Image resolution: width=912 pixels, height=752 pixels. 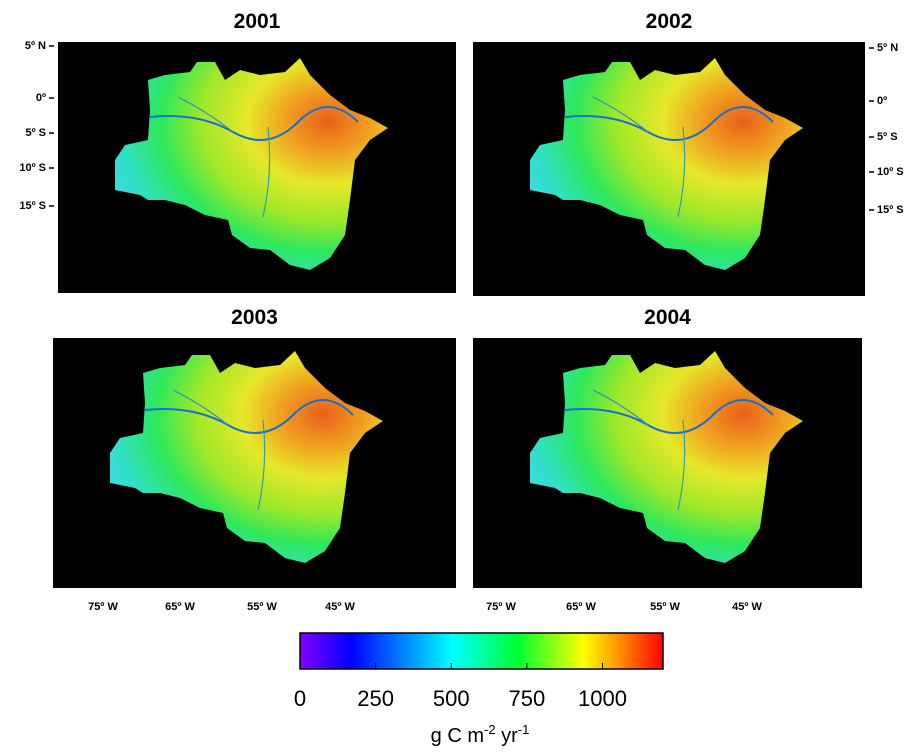 I want to click on unit-part: yr, so click(x=507, y=736).